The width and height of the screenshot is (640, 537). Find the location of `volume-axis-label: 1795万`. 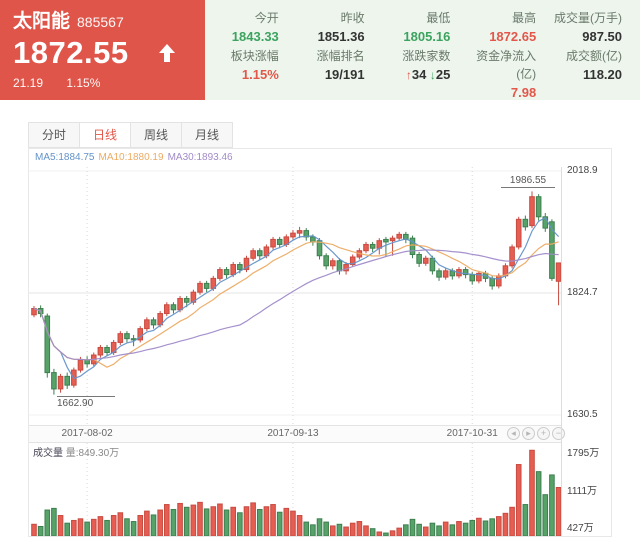

volume-axis-label: 1795万 is located at coordinates (583, 453).